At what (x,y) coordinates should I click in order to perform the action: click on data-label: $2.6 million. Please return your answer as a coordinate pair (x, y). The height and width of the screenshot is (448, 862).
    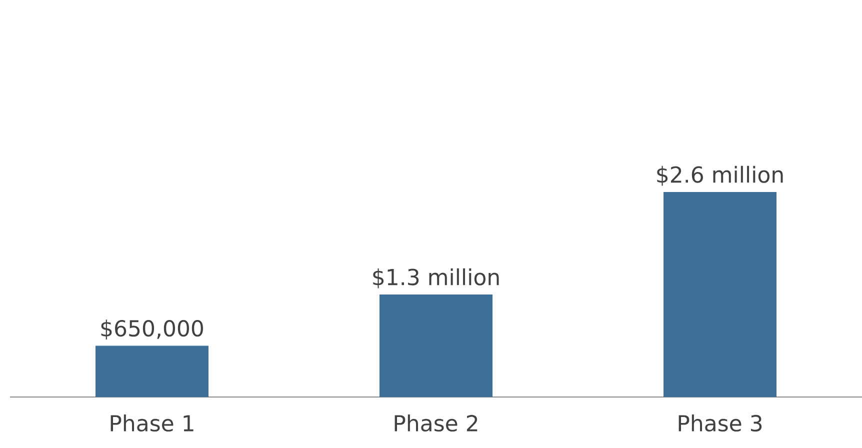
    Looking at the image, I should click on (720, 176).